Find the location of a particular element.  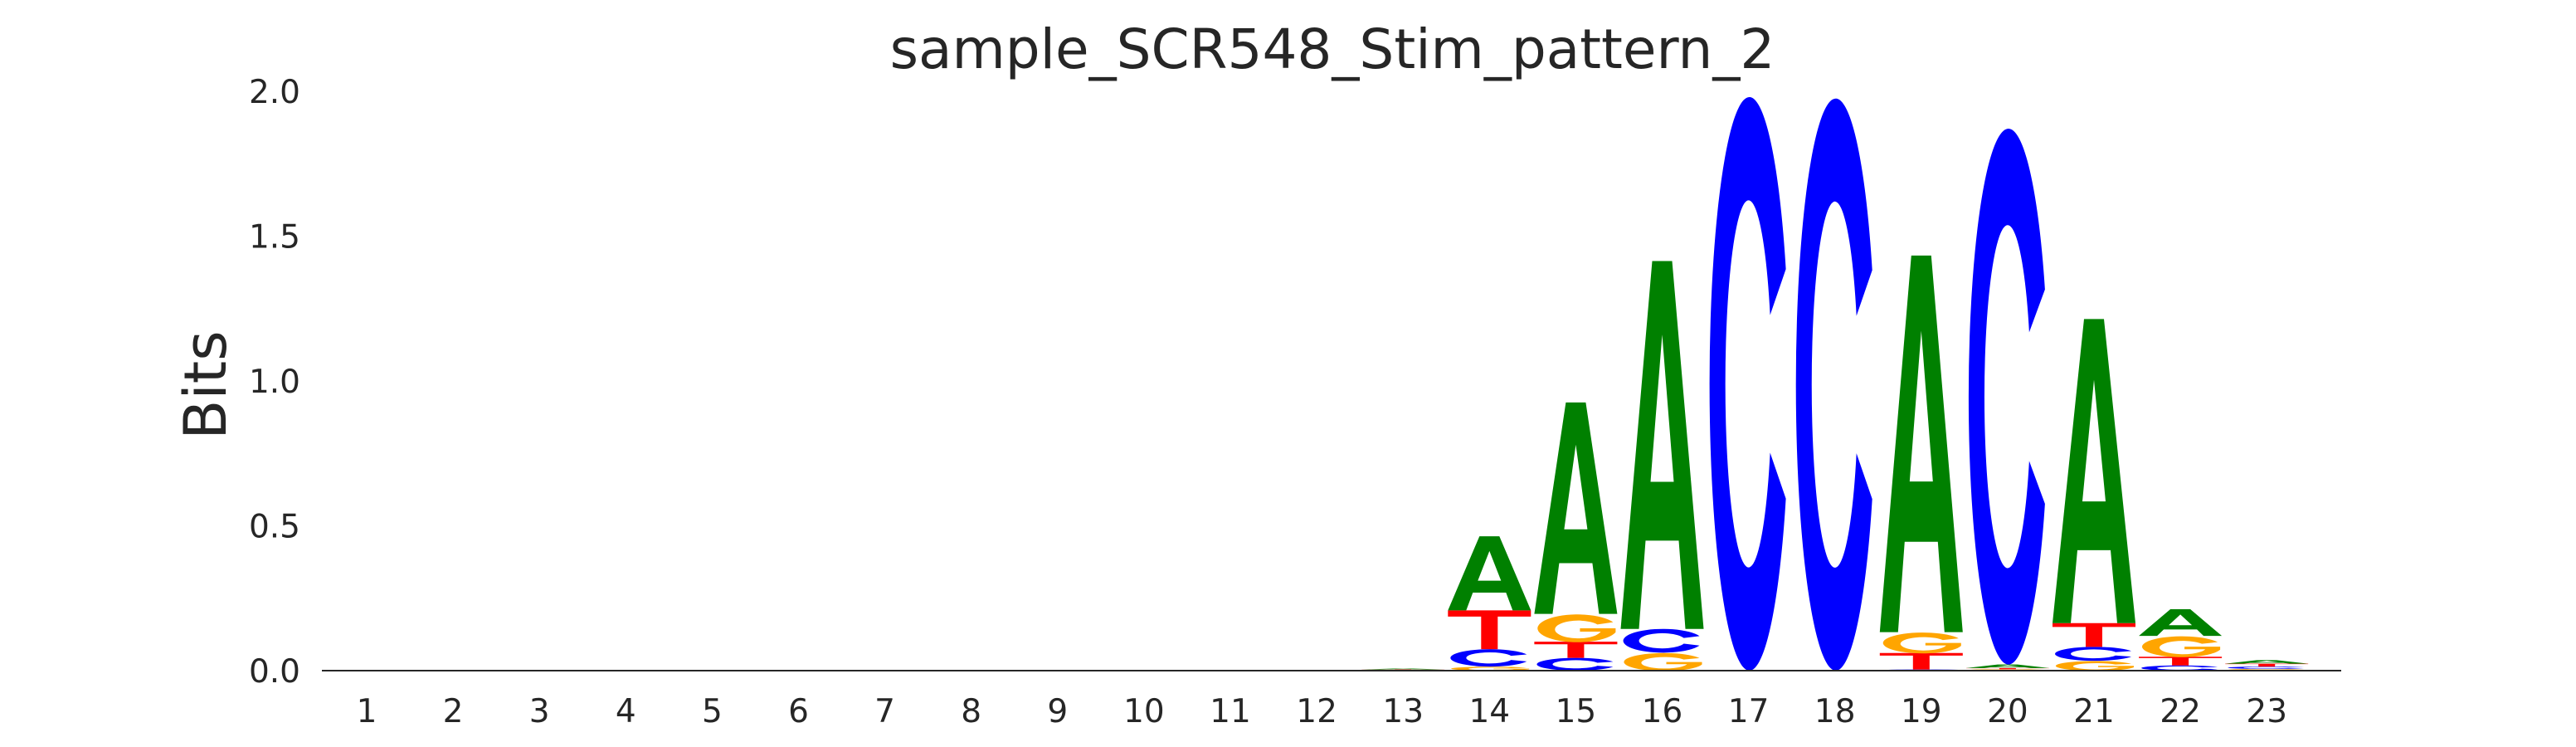

x-tick-label: 9 is located at coordinates (1057, 711).